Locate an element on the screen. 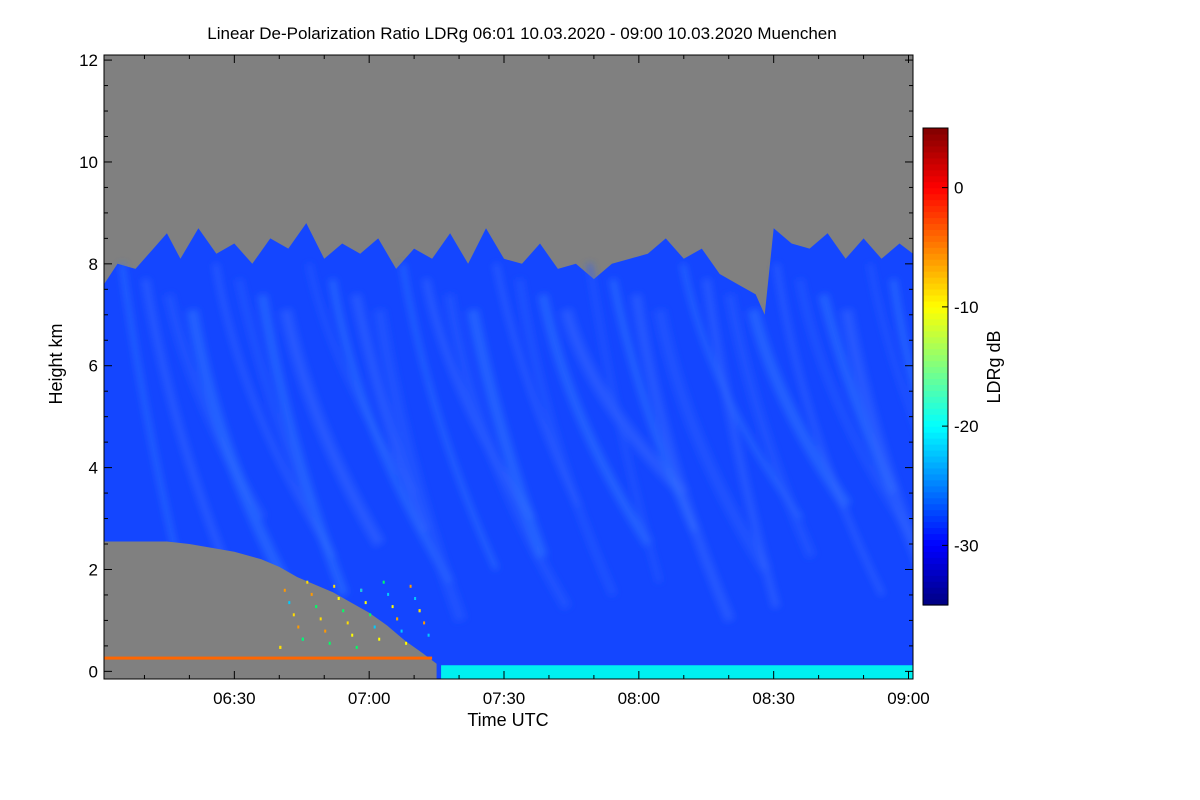 The width and height of the screenshot is (1200, 800). y-axis-title: Height km is located at coordinates (56, 363).